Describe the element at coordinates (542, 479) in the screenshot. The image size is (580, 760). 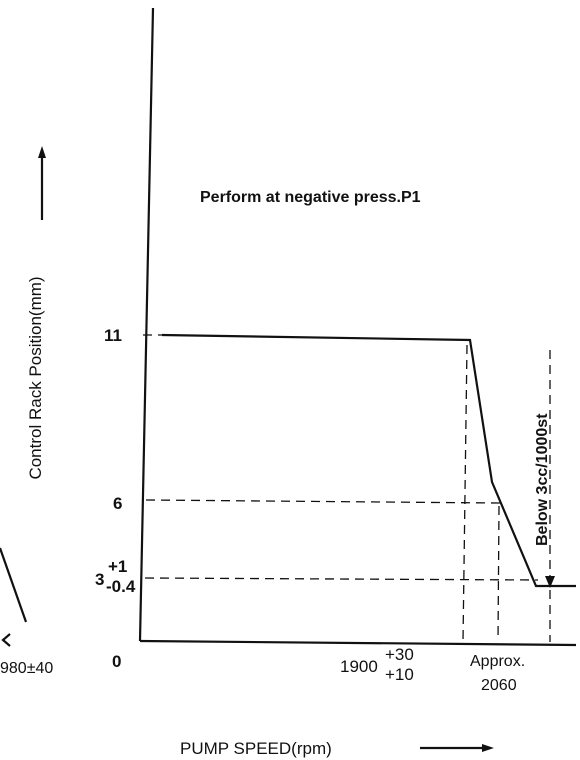
I see `side-note: Below 3cc/1000st` at that location.